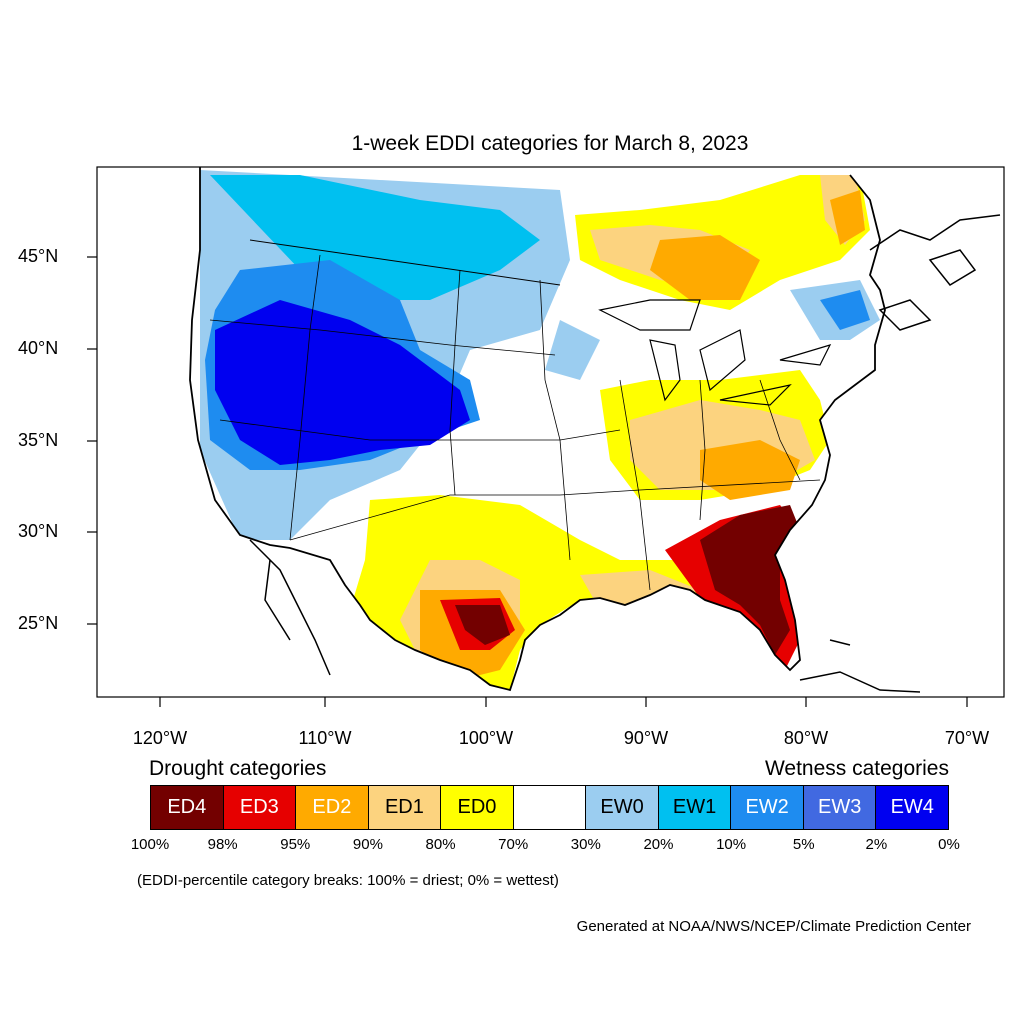  I want to click on drought-heading: Drought categories, so click(238, 768).